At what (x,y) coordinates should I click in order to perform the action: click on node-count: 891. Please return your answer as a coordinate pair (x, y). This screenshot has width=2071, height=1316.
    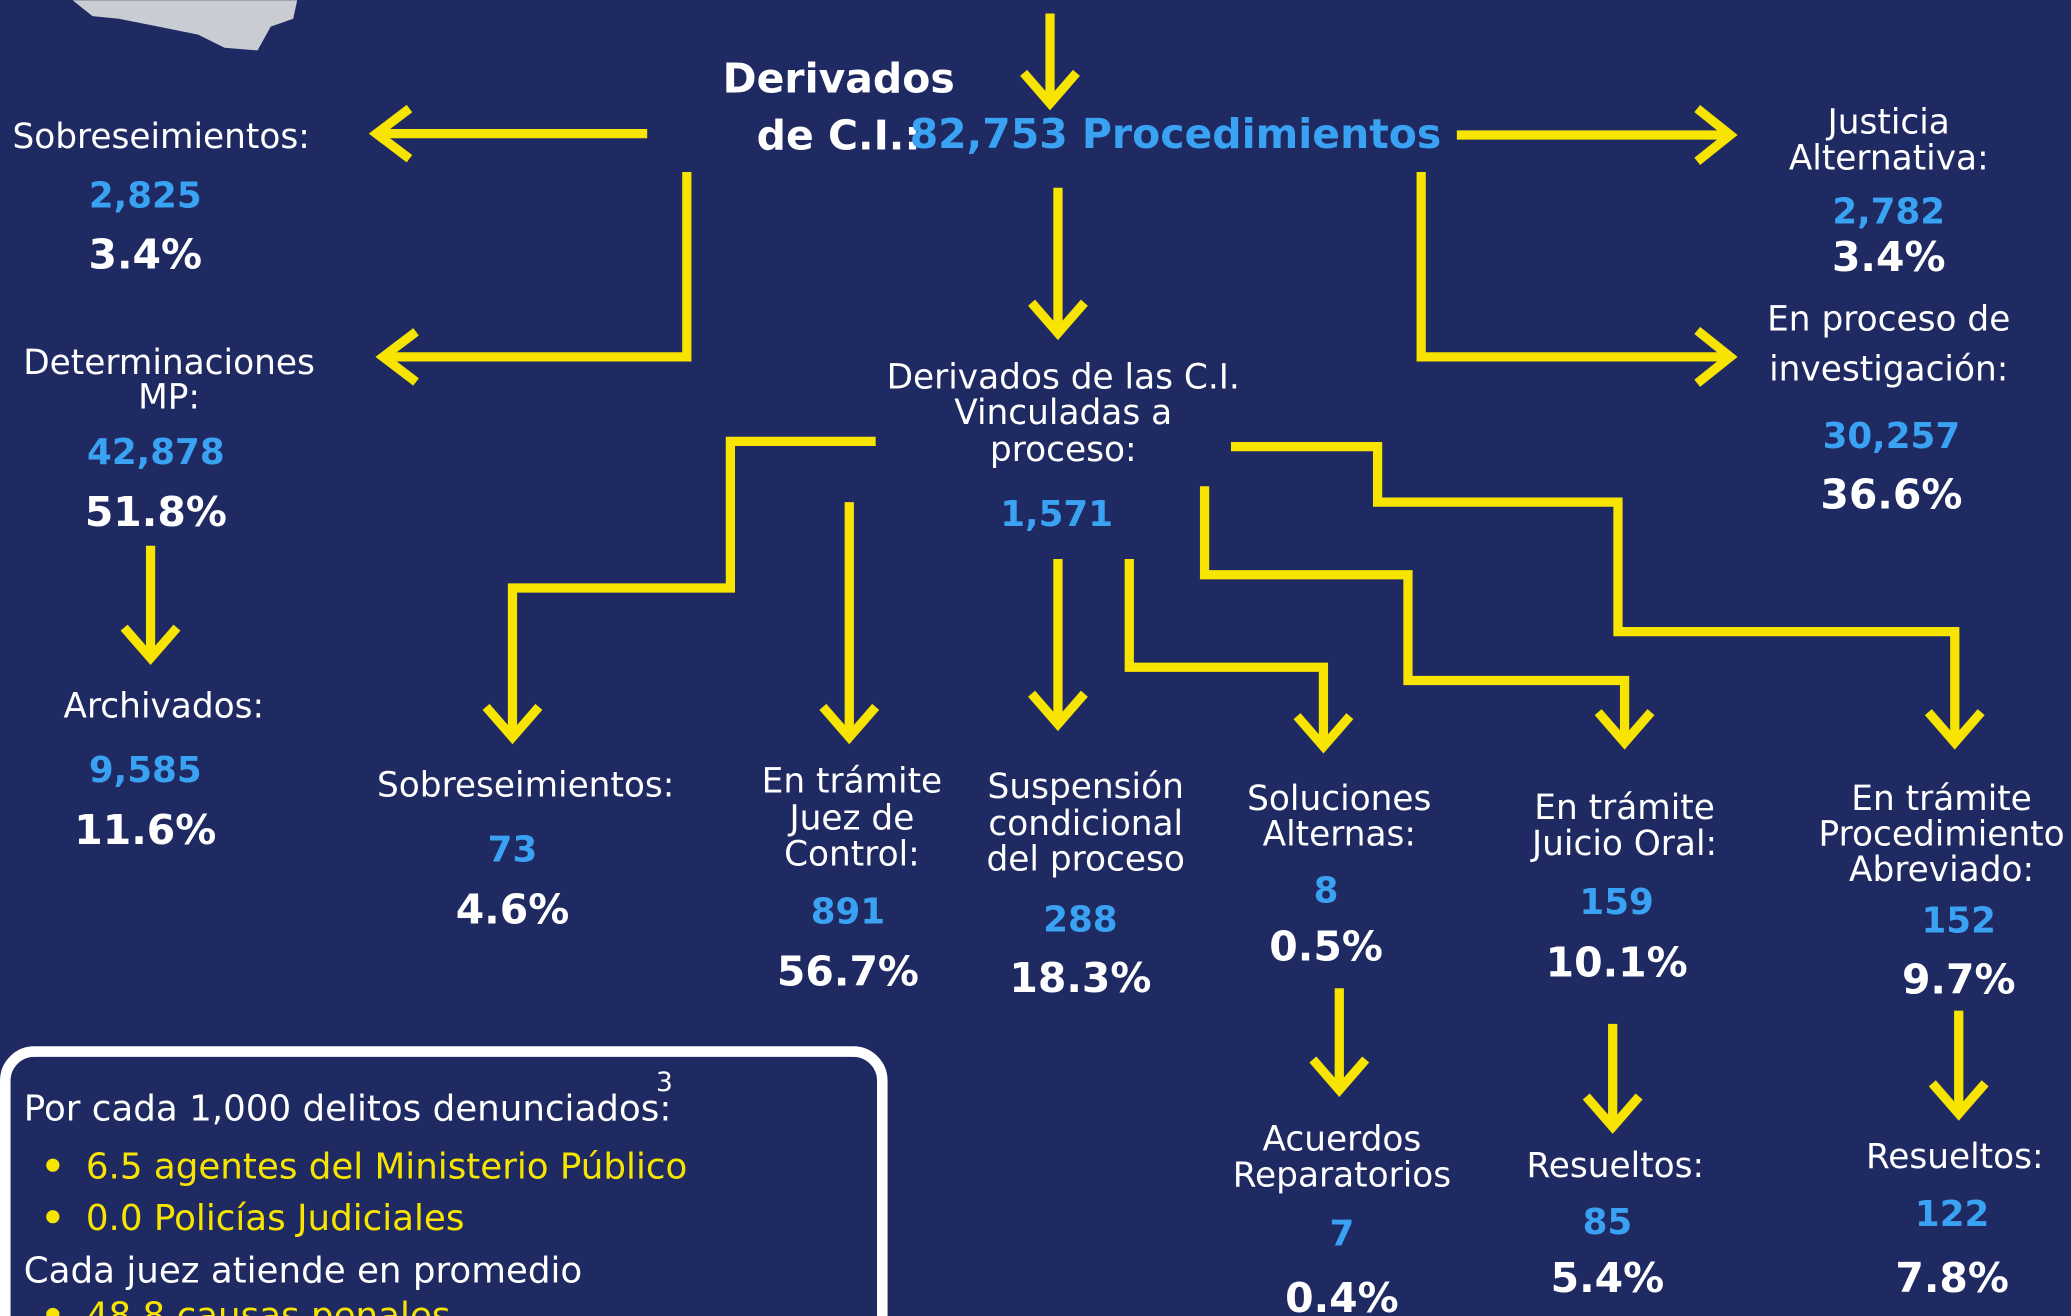
    Looking at the image, I should click on (848, 911).